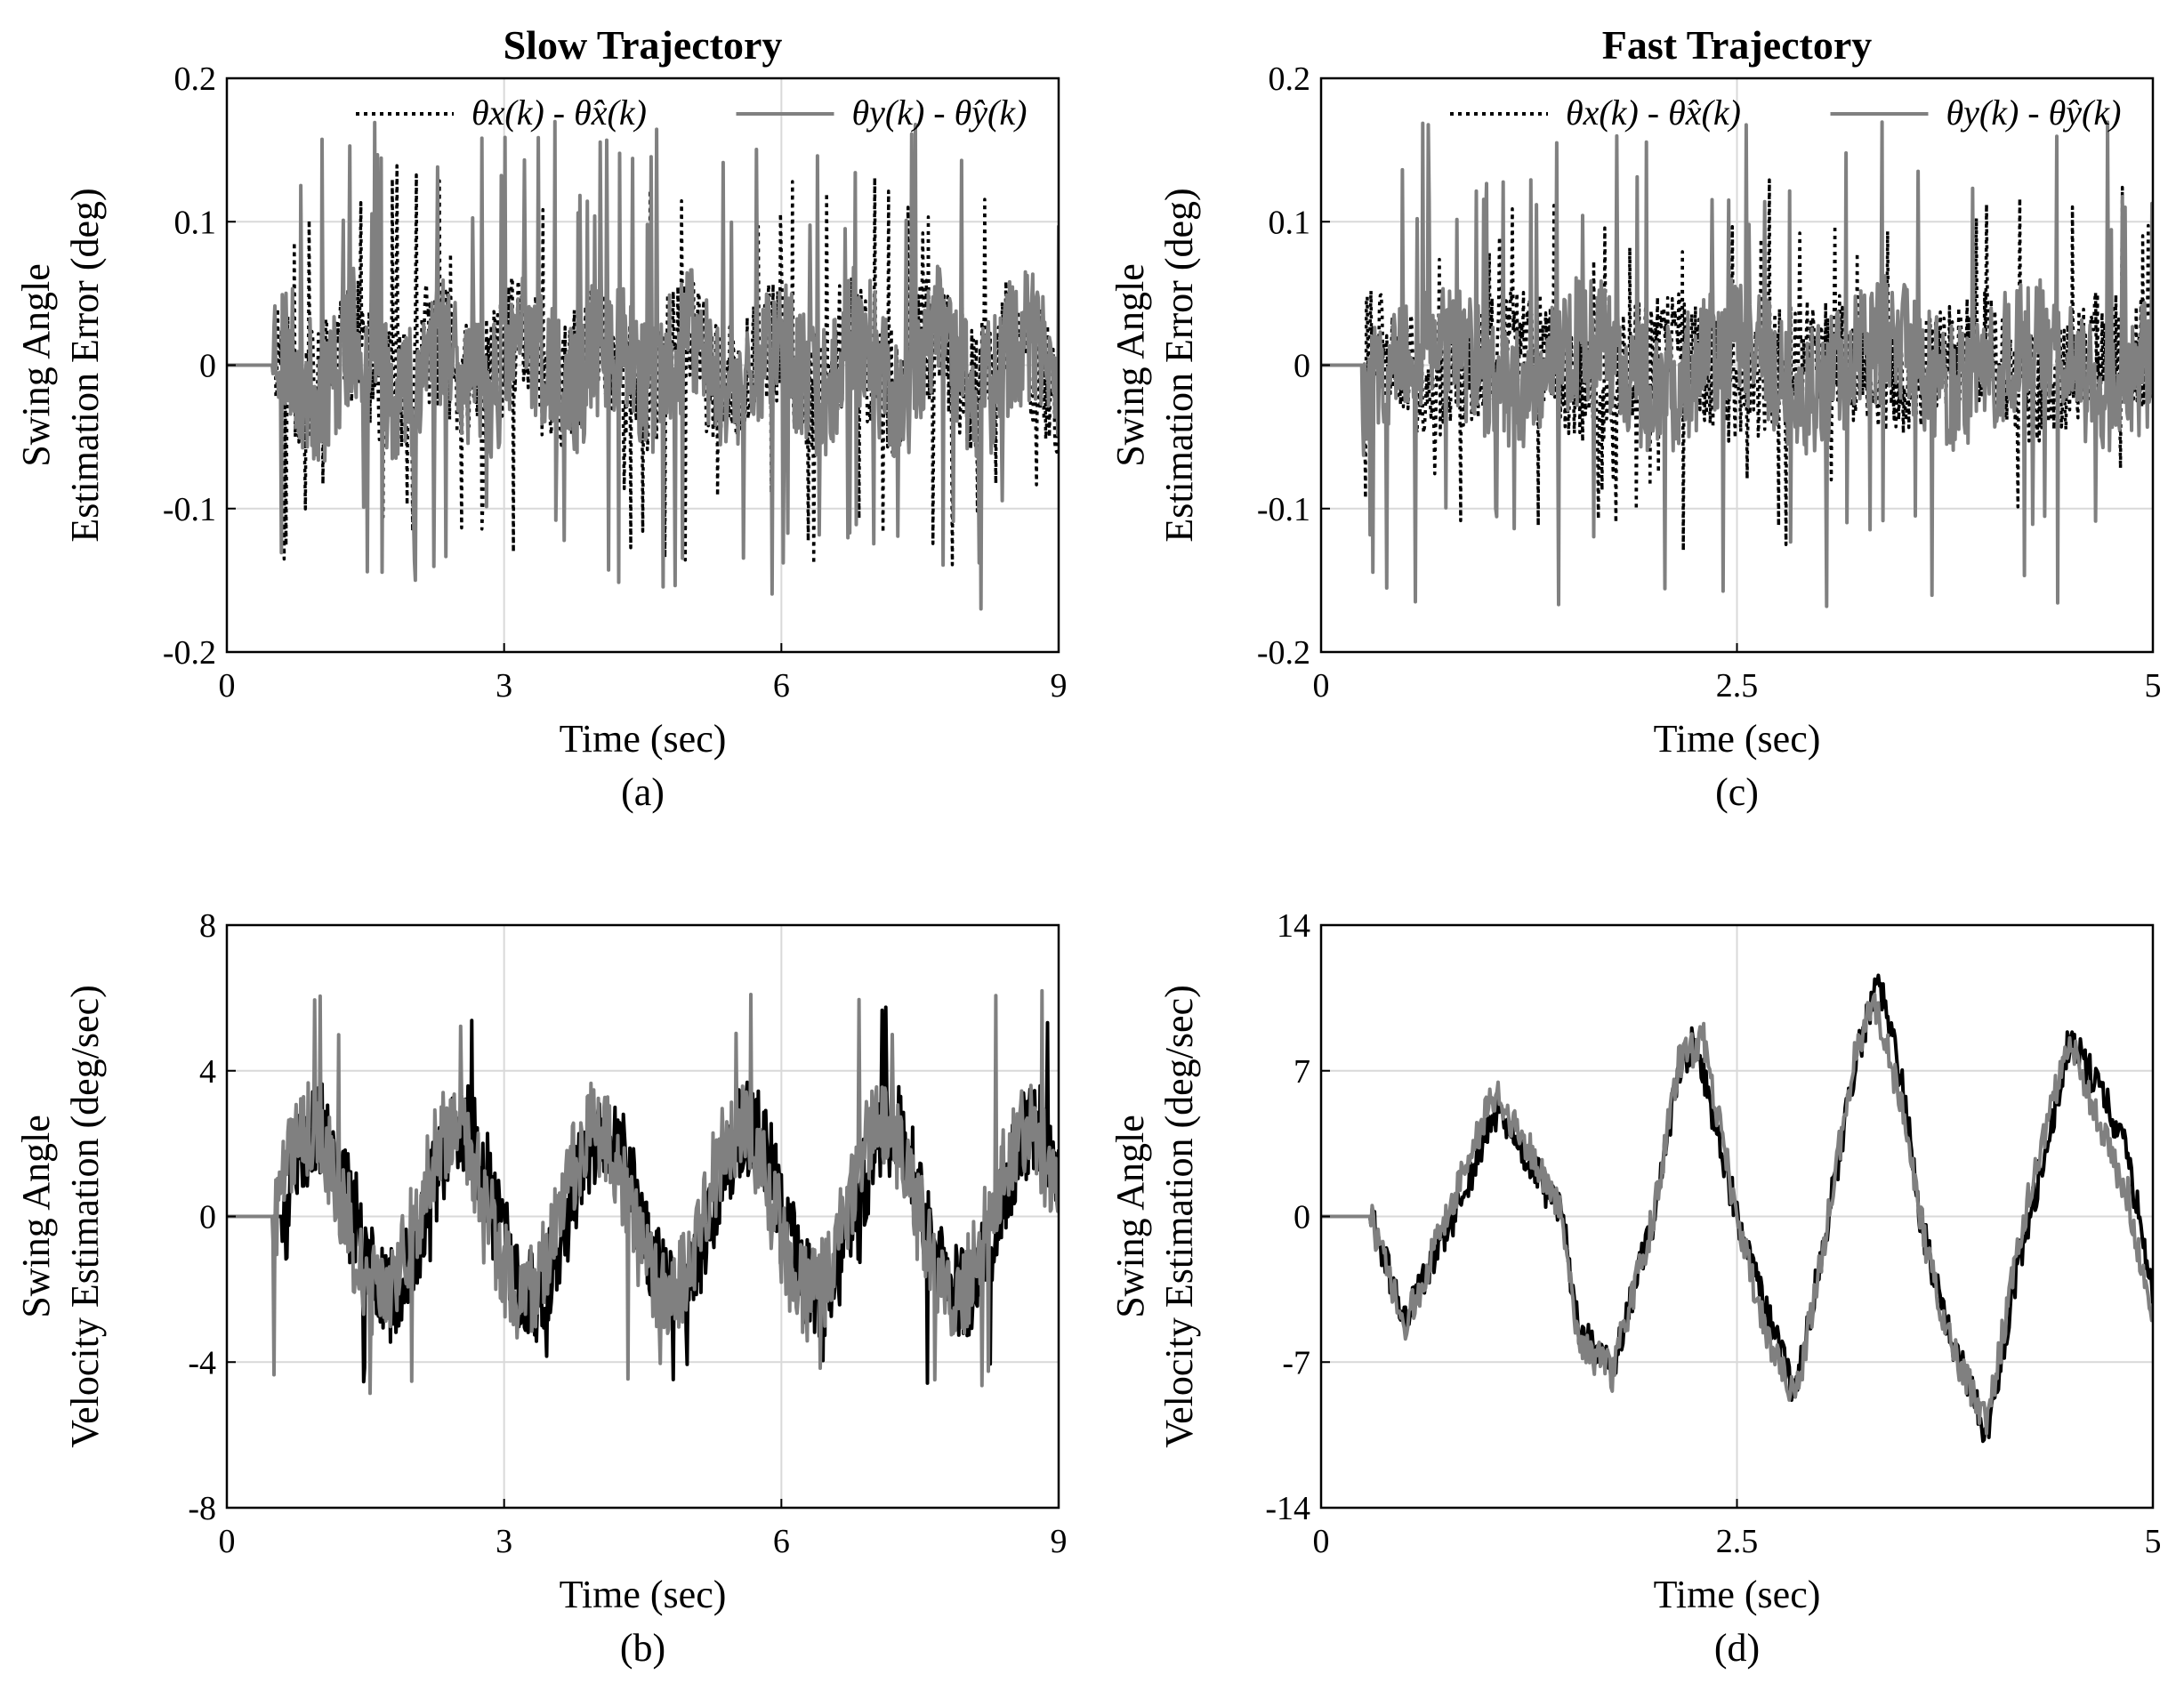 The width and height of the screenshot is (2184, 1699). I want to click on y-tick-label: 8, so click(207, 926).